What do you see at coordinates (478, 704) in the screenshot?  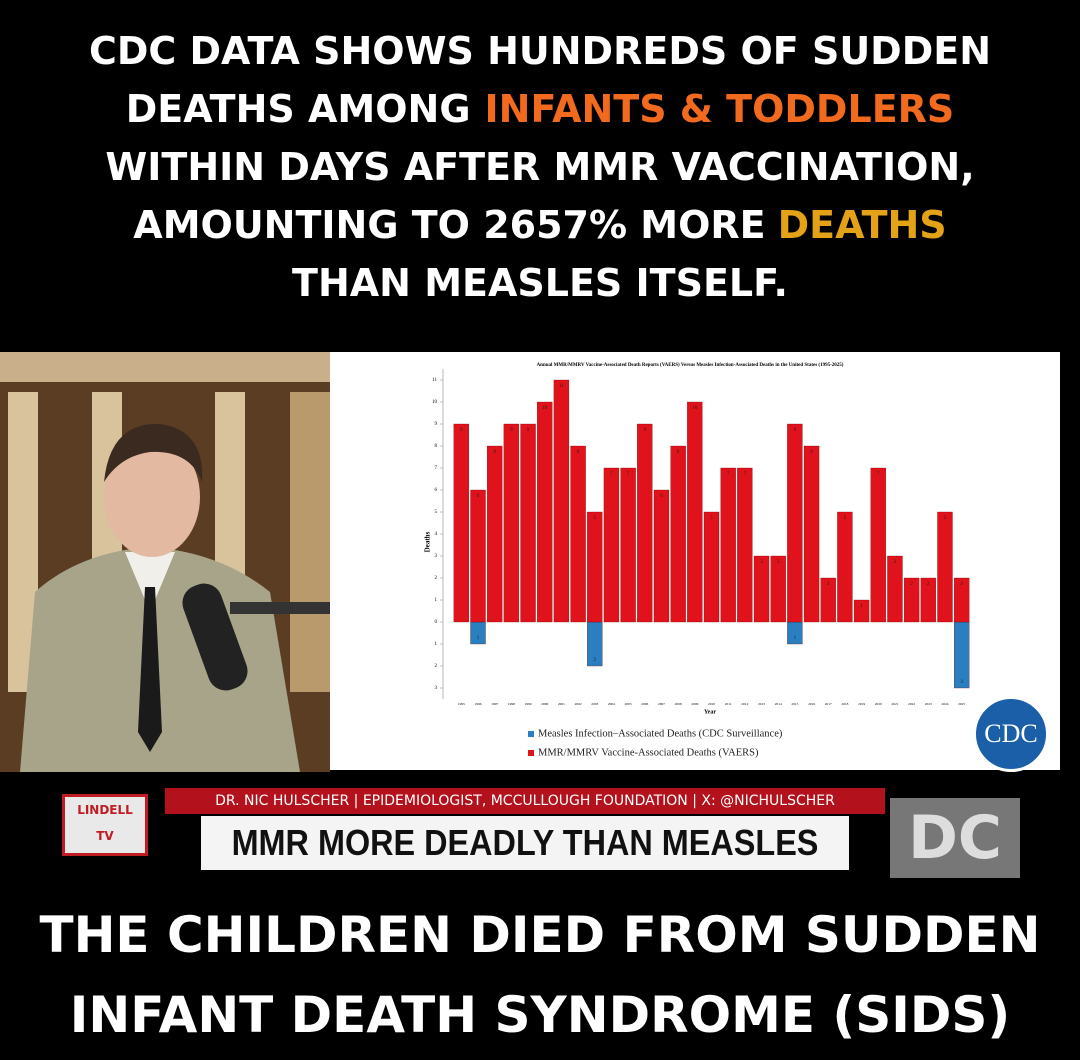 I see `x-tick-label: 1996` at bounding box center [478, 704].